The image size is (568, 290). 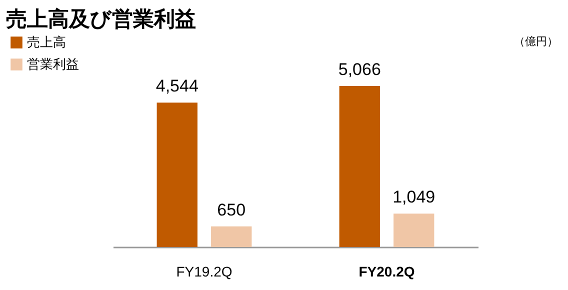 What do you see at coordinates (101, 19) in the screenshot?
I see `chart-title: 売上高及び営業利益` at bounding box center [101, 19].